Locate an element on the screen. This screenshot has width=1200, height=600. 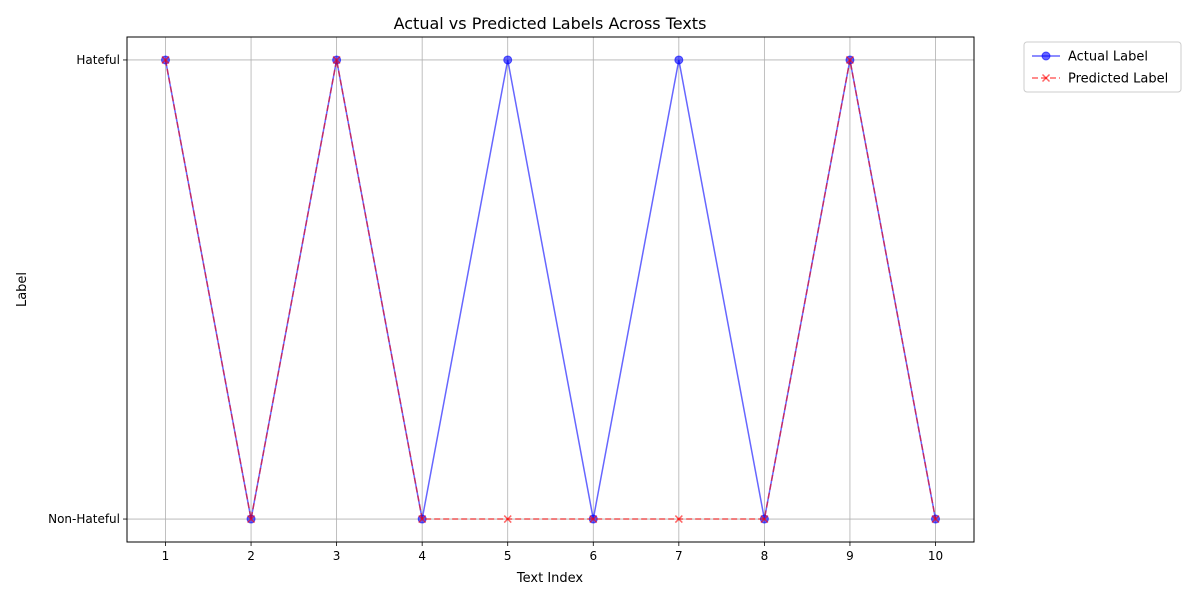
y-axis-ticks: Non-Hateful Hateful is located at coordinates (87, 289).